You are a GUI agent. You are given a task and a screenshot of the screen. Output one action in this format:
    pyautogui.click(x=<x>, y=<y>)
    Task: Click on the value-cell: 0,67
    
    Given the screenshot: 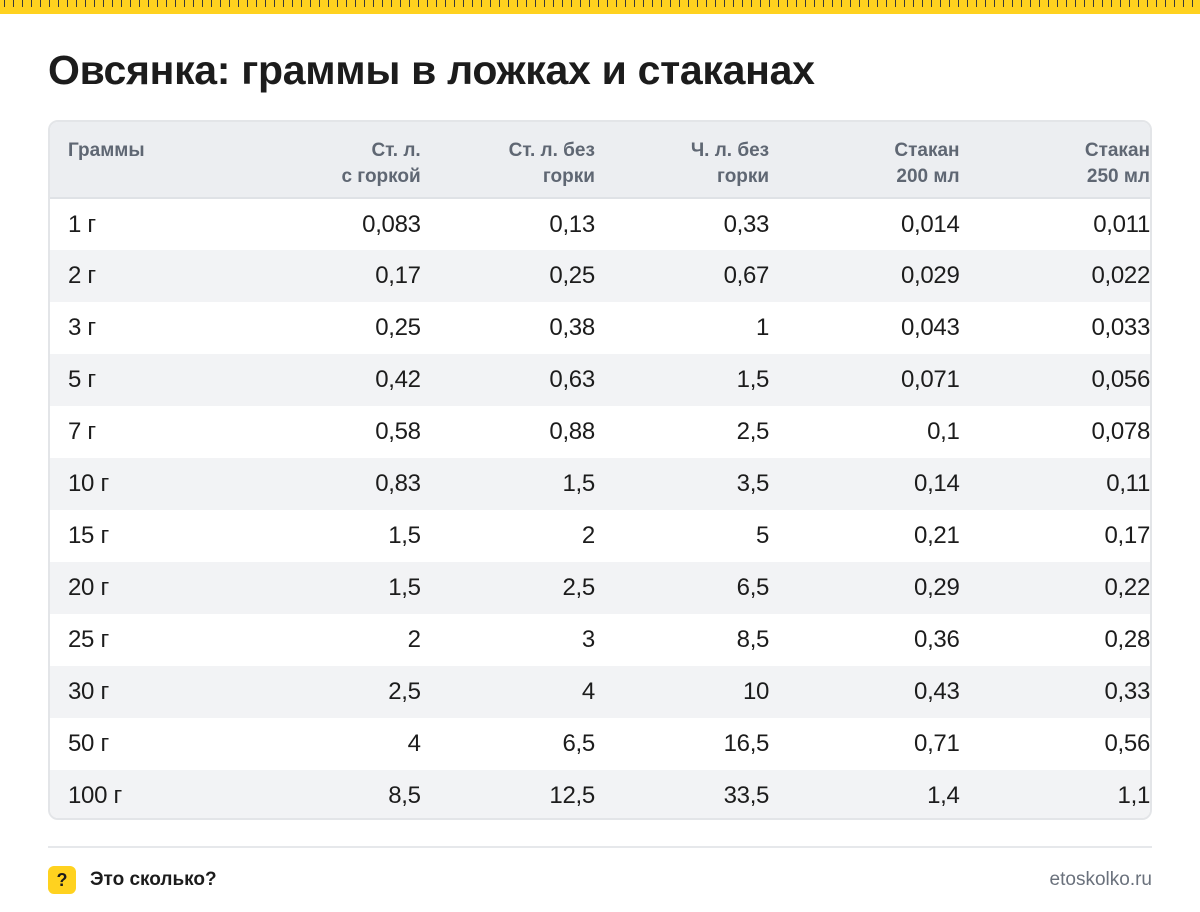 What is the action you would take?
    pyautogui.click(x=746, y=275)
    